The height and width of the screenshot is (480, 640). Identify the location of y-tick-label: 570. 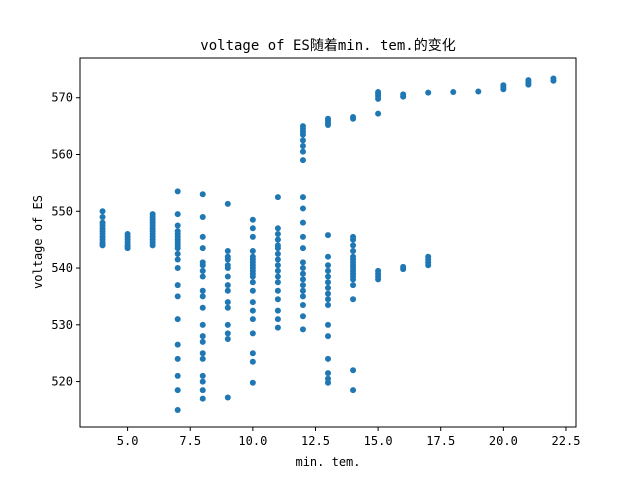
(62, 98).